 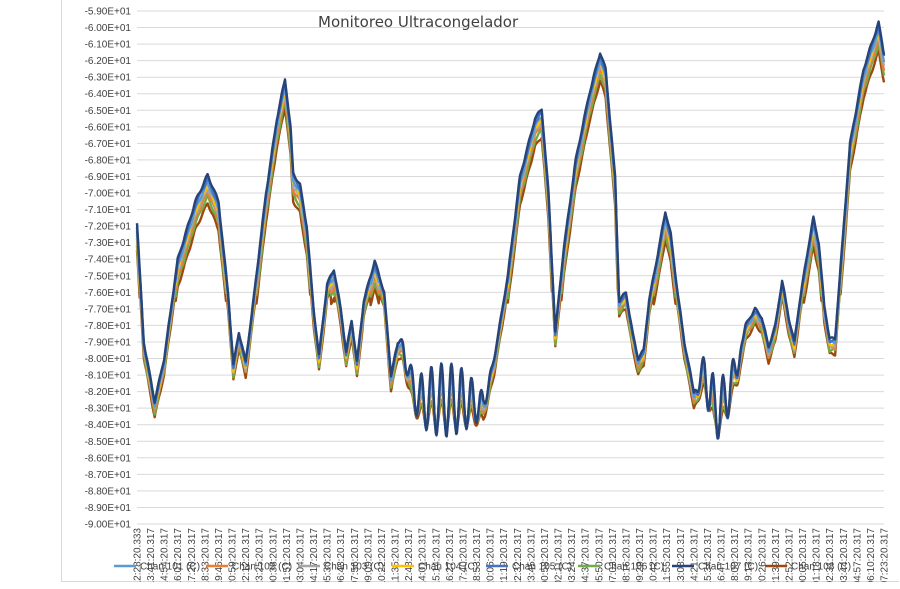 I want to click on legend-label: Chan 104 (C), so click(x=448, y=567).